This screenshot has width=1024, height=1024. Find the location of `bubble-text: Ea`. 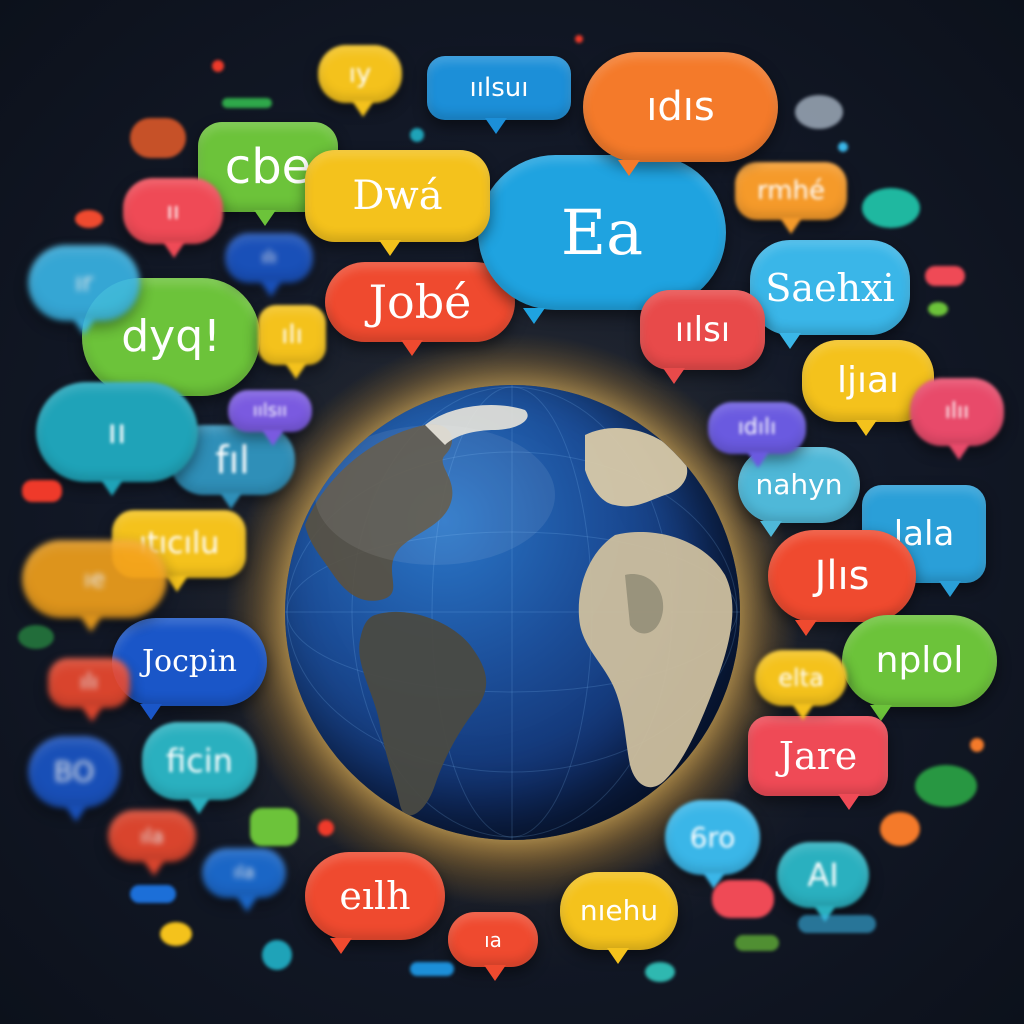

bubble-text: Ea is located at coordinates (602, 232).